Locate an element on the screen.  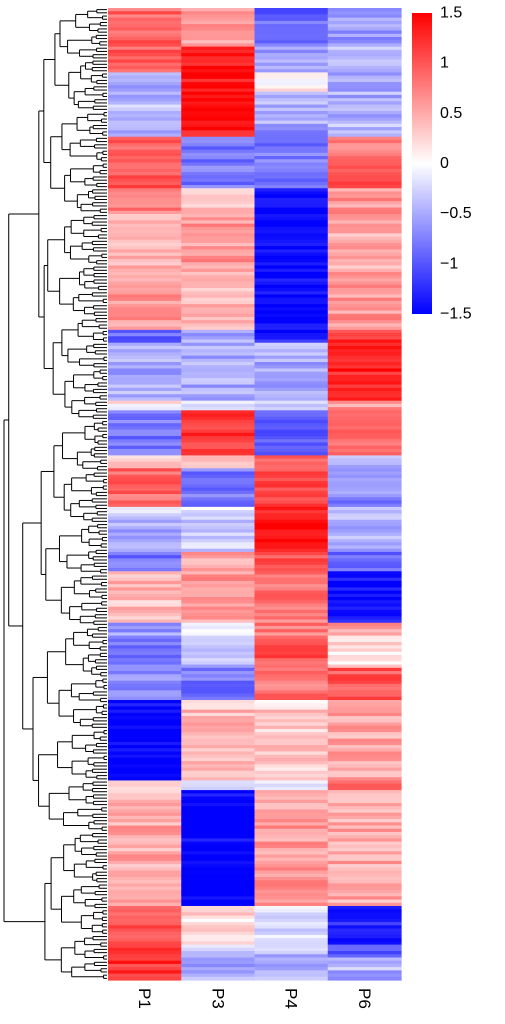
color-scale-tick: 1 is located at coordinates (444, 63).